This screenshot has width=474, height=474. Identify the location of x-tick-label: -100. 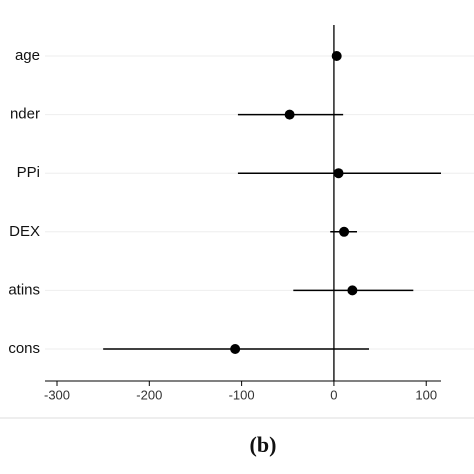
(242, 394).